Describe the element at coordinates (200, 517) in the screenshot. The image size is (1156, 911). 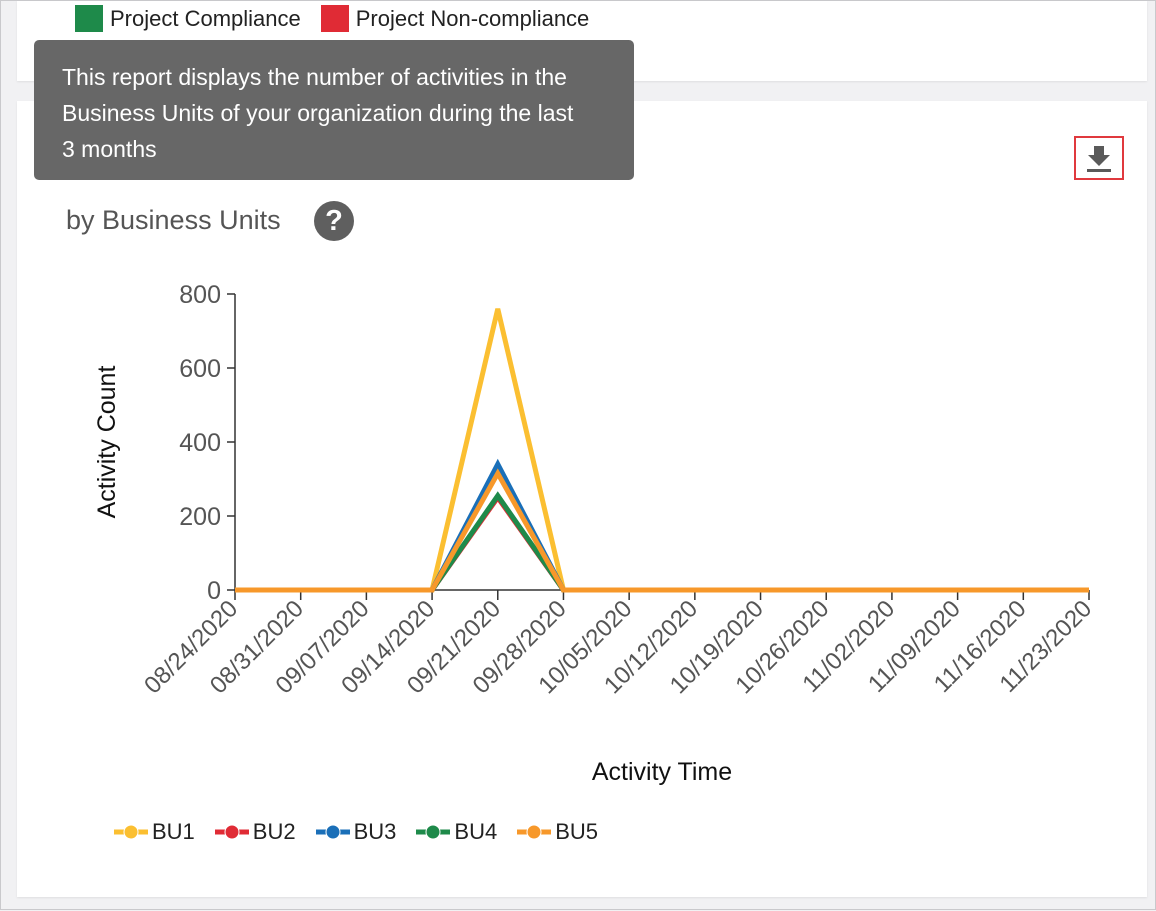
I see `y-tick-label: 200` at that location.